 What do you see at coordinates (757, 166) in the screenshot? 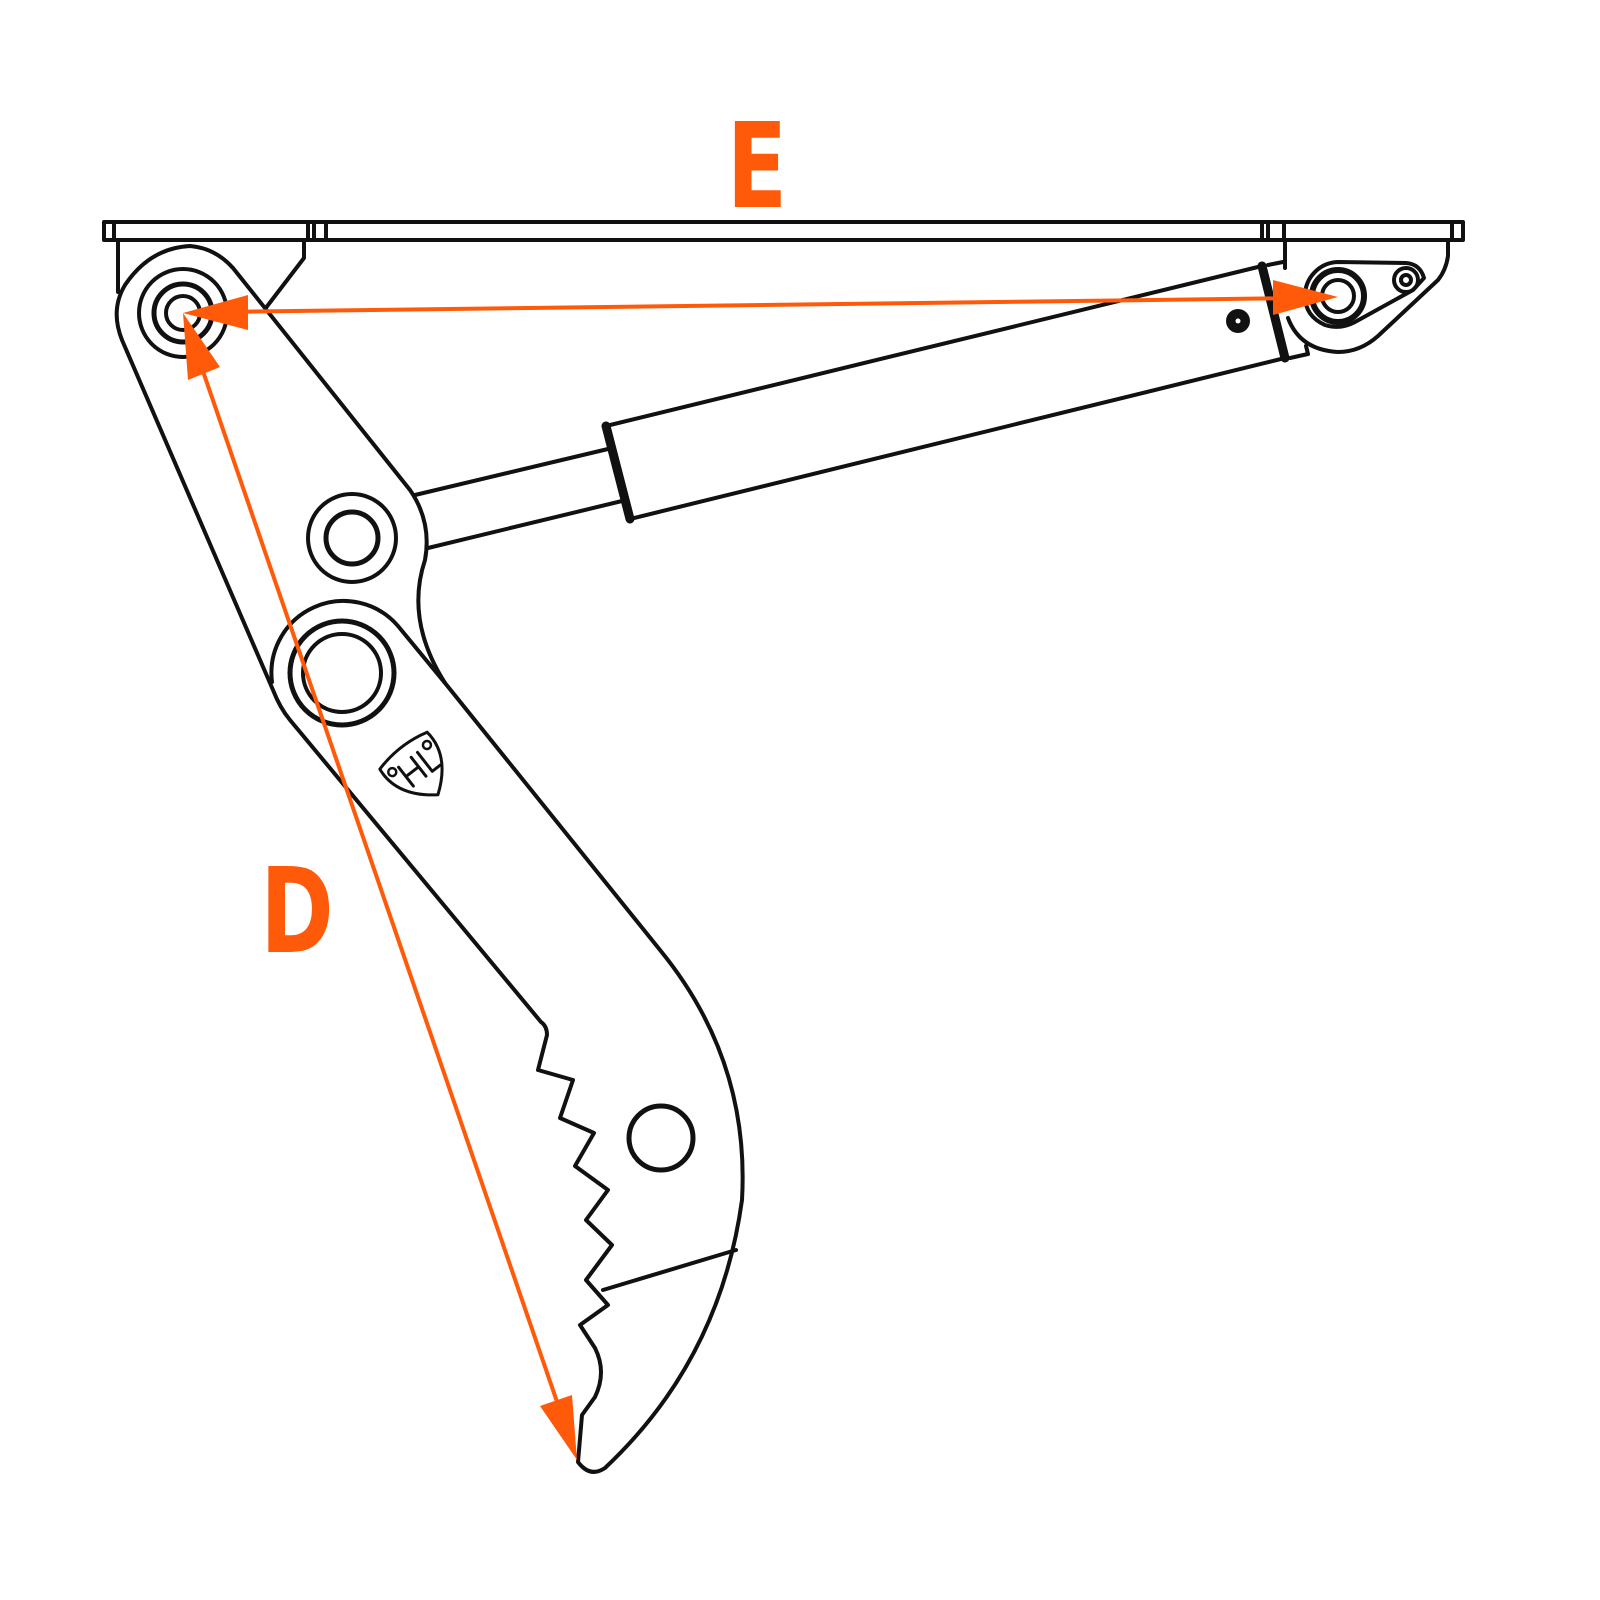
I see `dimension-e-label: E` at bounding box center [757, 166].